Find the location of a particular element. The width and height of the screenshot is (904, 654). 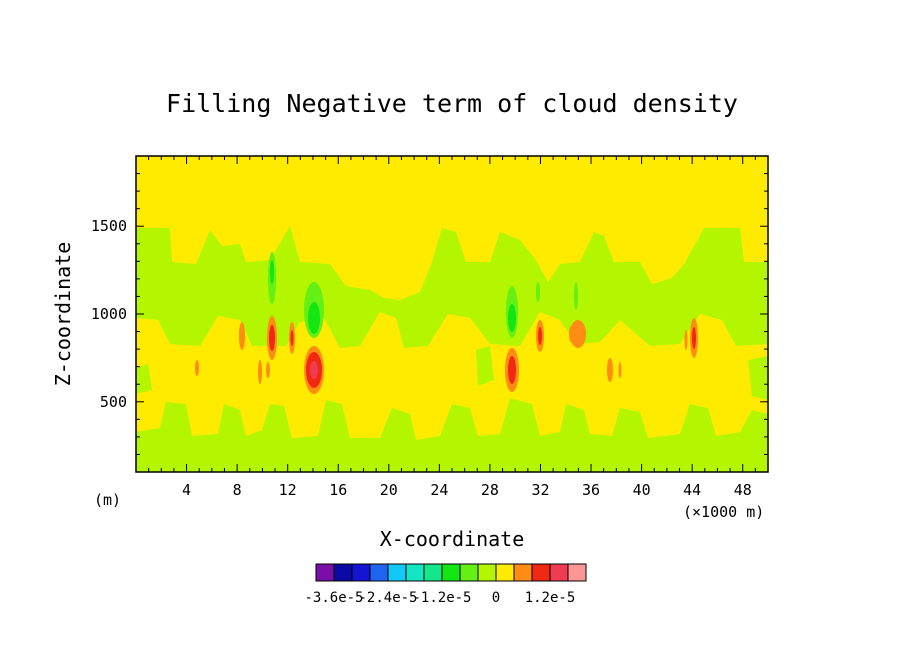

y-tick-label: 1500 is located at coordinates (109, 226).